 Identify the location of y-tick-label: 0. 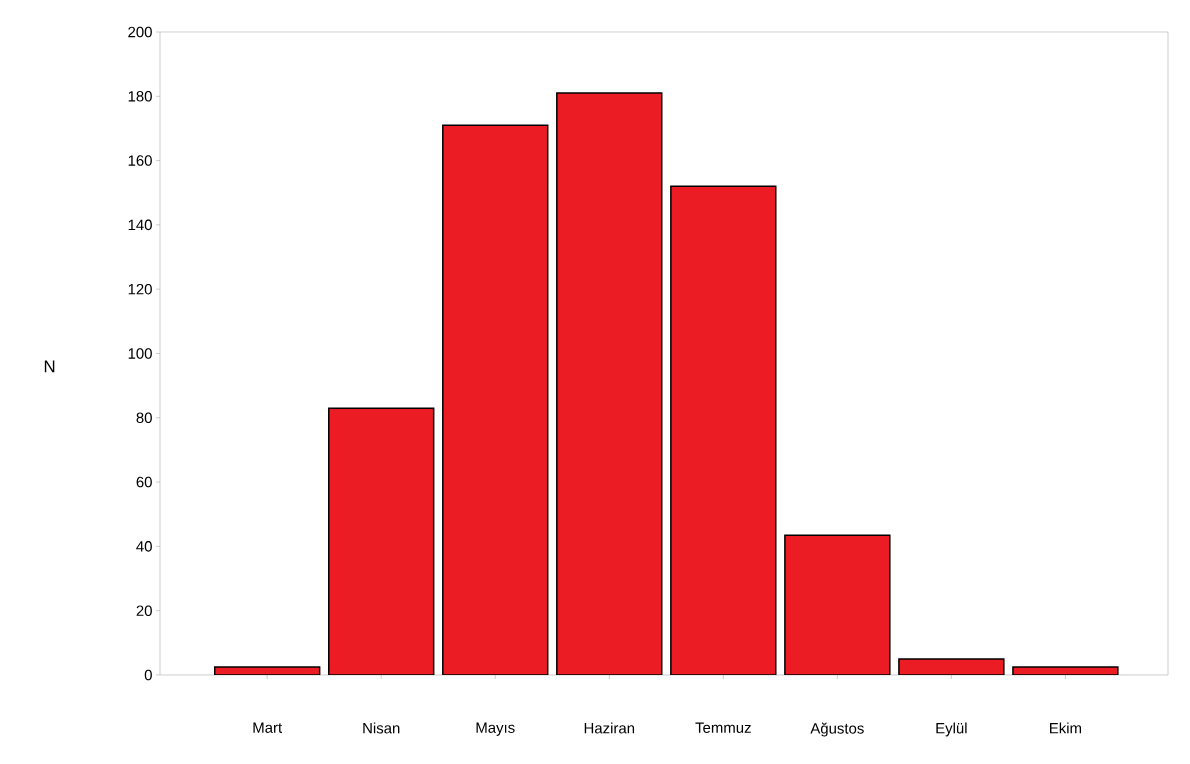
(148, 675).